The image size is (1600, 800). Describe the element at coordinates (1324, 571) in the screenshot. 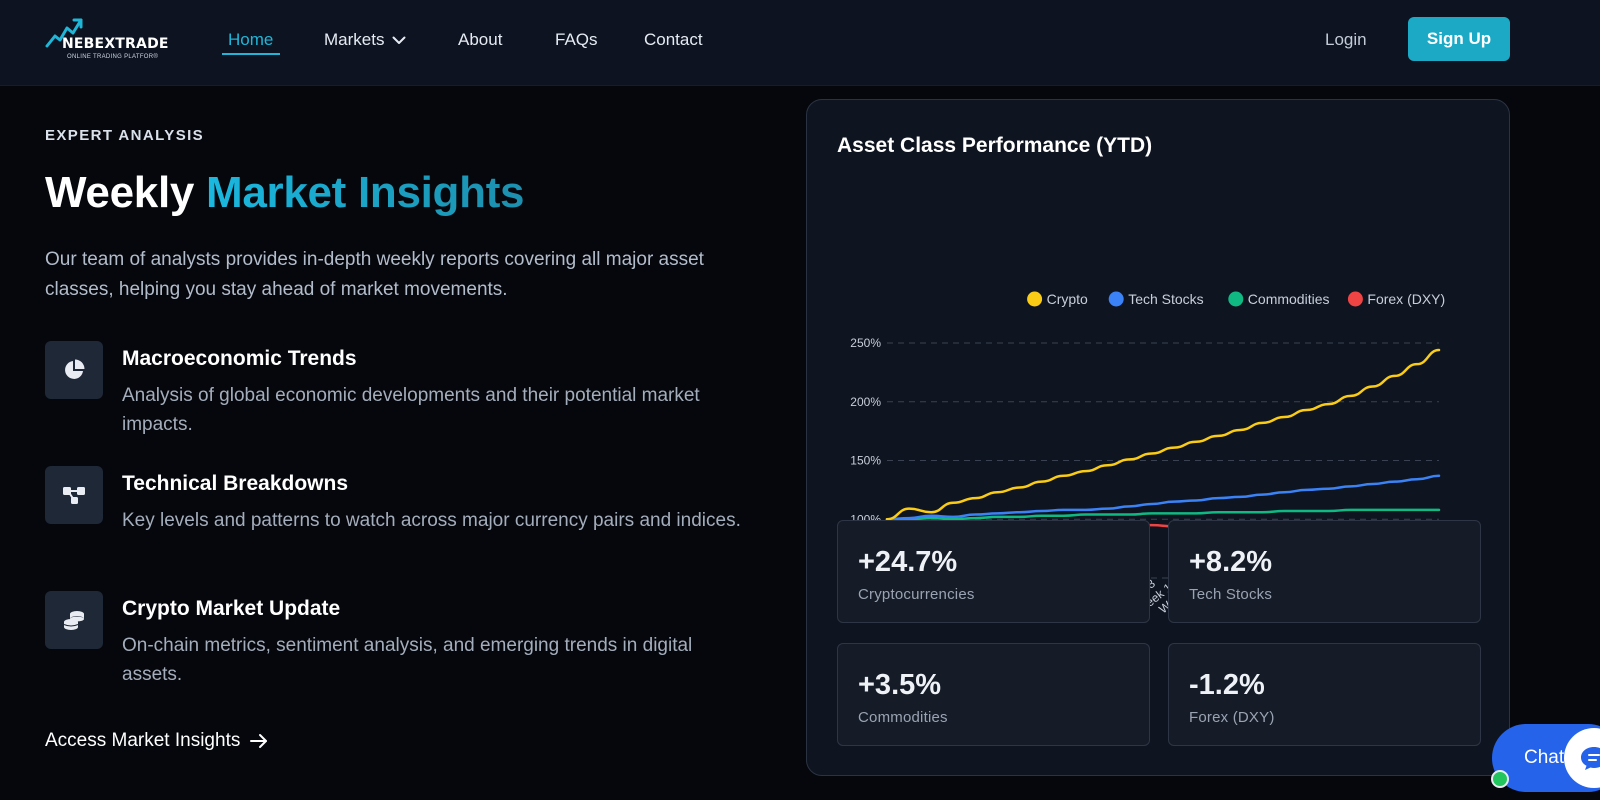

I see `stat-tech-stocks: +8.2% Tech Stocks` at that location.